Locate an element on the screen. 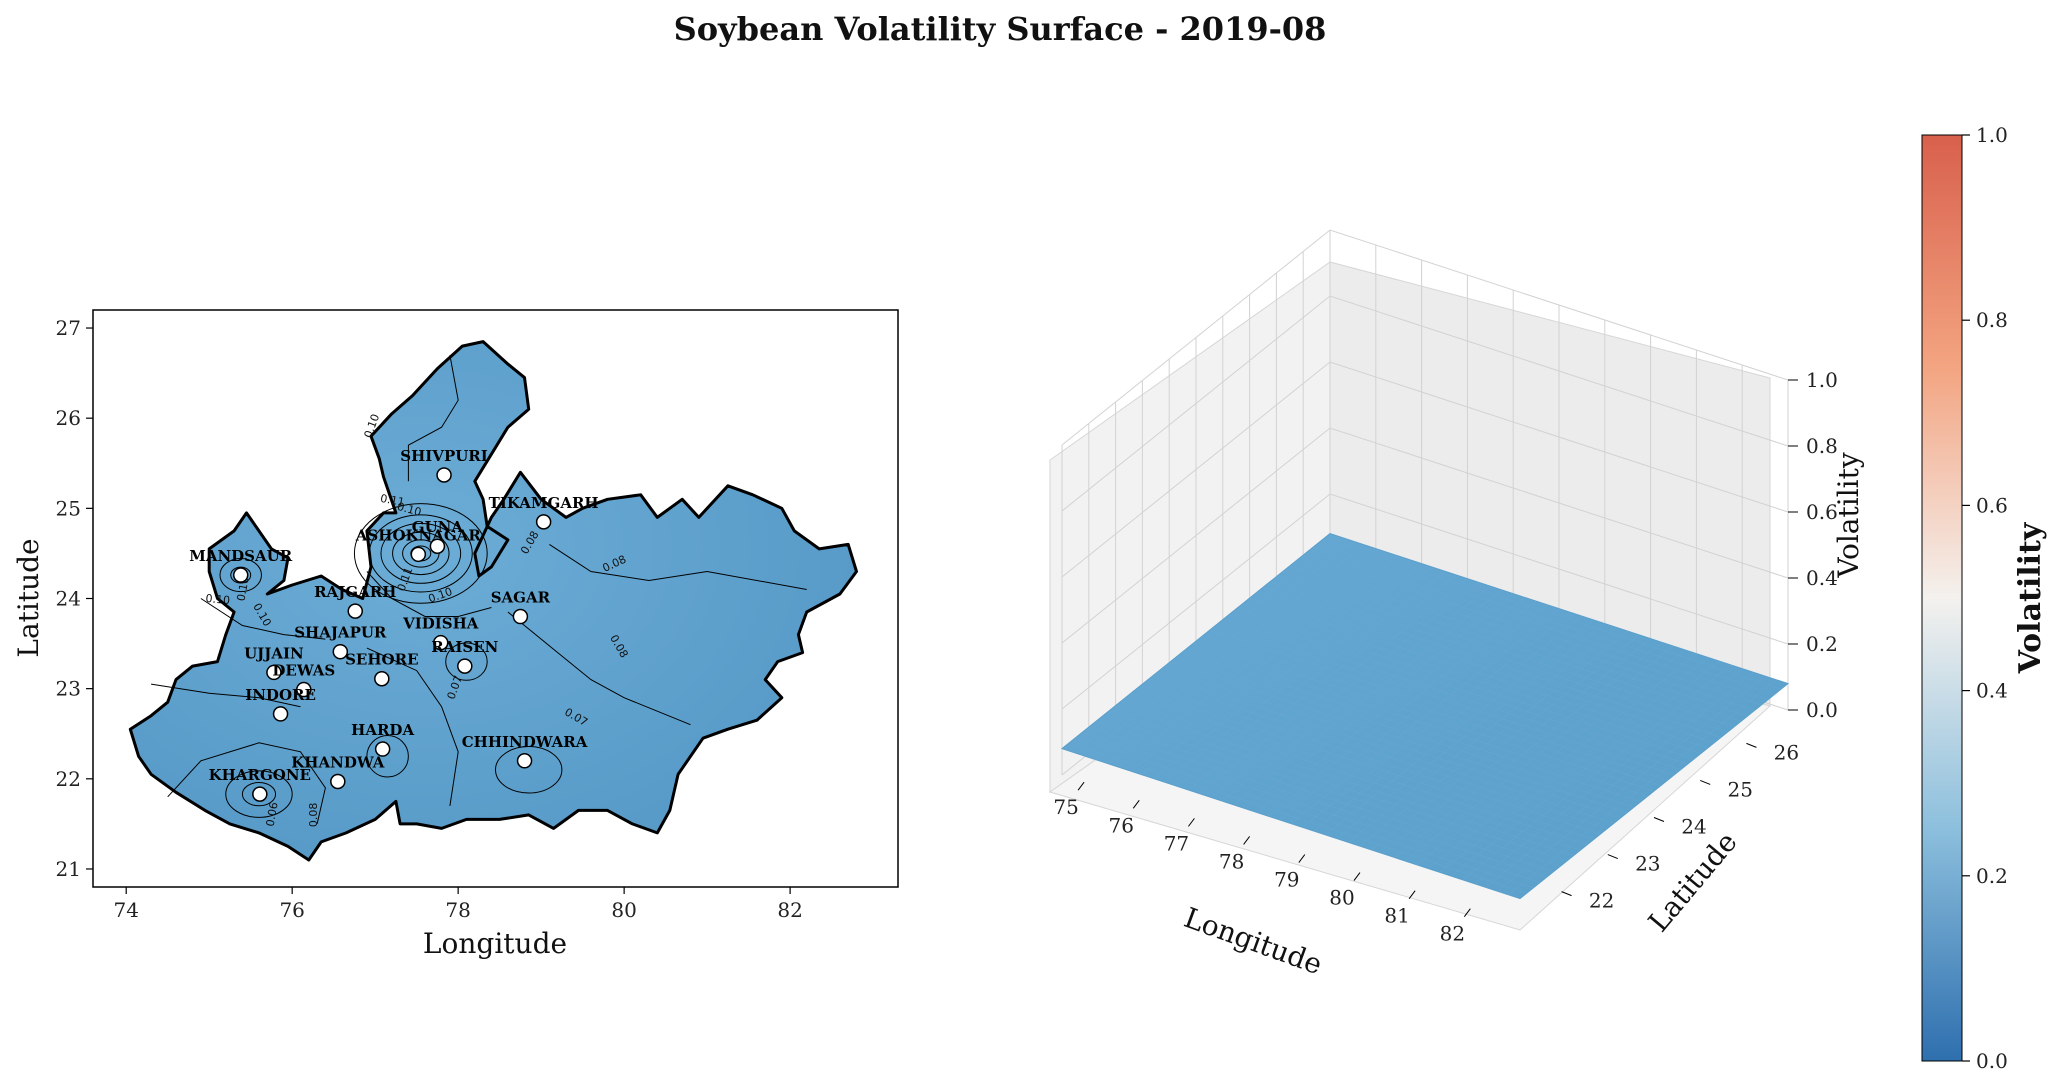 This screenshot has height=1085, width=2052. district-label: SHAJAPUR is located at coordinates (340, 633).